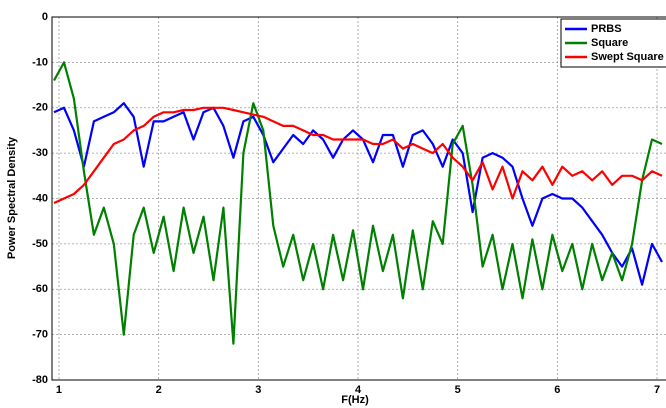 The height and width of the screenshot is (408, 666). I want to click on y-axis-label: Power Spectral Density, so click(12, 197).